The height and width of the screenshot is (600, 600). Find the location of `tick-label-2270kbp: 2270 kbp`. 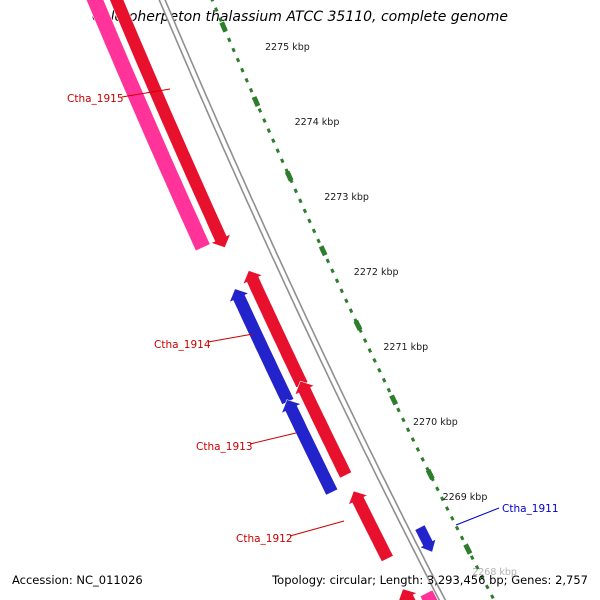

tick-label-2270kbp: 2270 kbp is located at coordinates (435, 422).